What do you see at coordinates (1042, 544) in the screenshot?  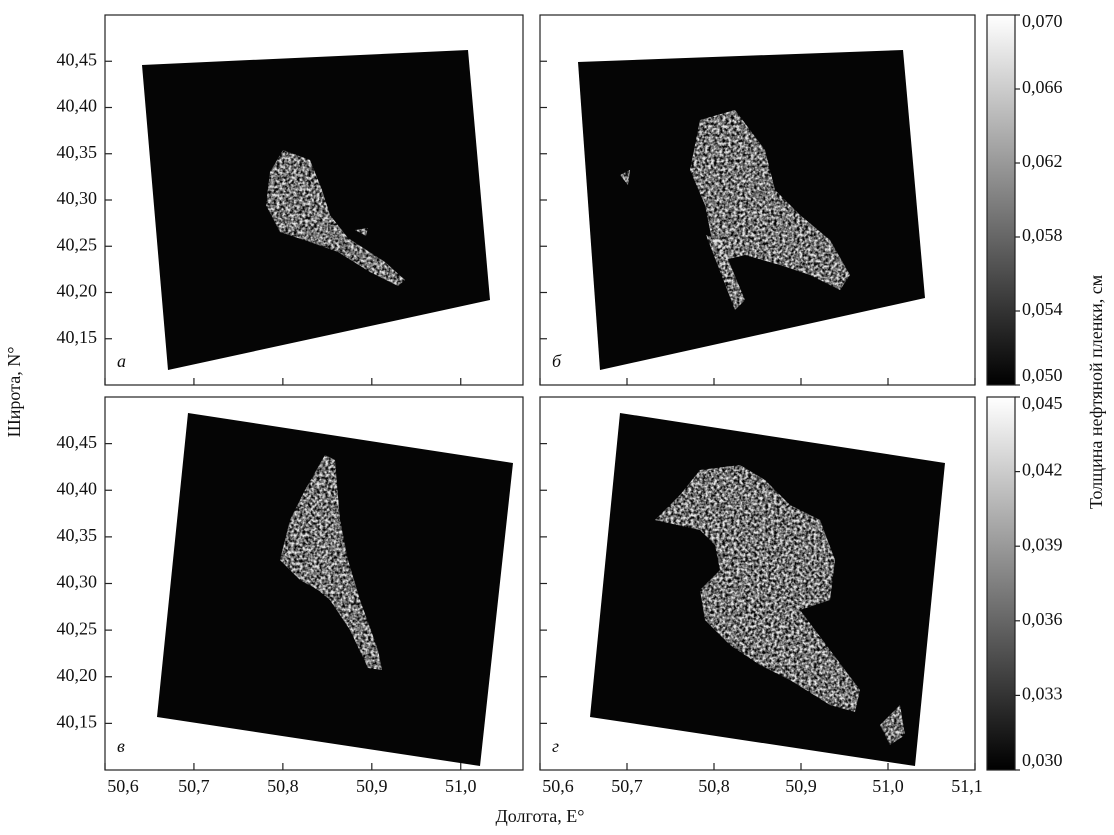 I see `colorbar-tick-label: 0,039` at bounding box center [1042, 544].